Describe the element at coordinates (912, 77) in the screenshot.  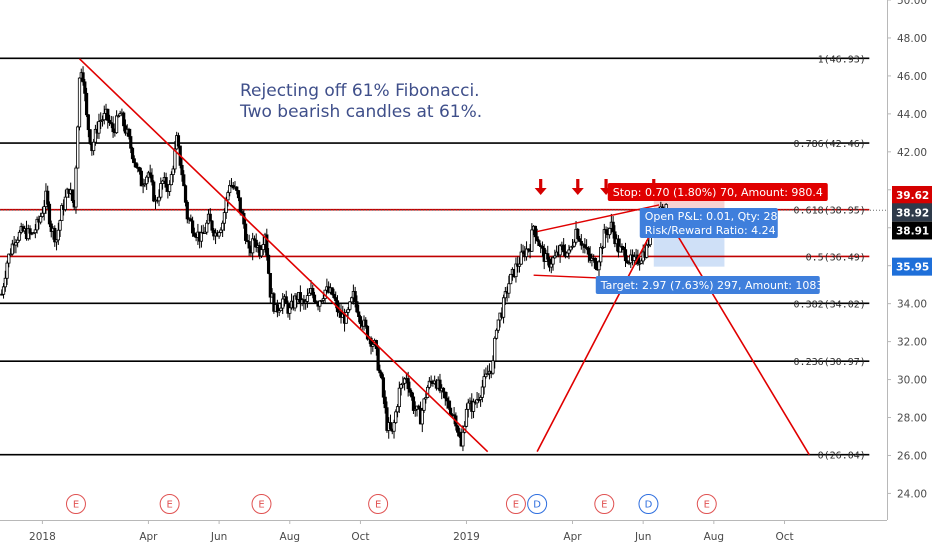
I see `y-tick-label: 46.00` at that location.